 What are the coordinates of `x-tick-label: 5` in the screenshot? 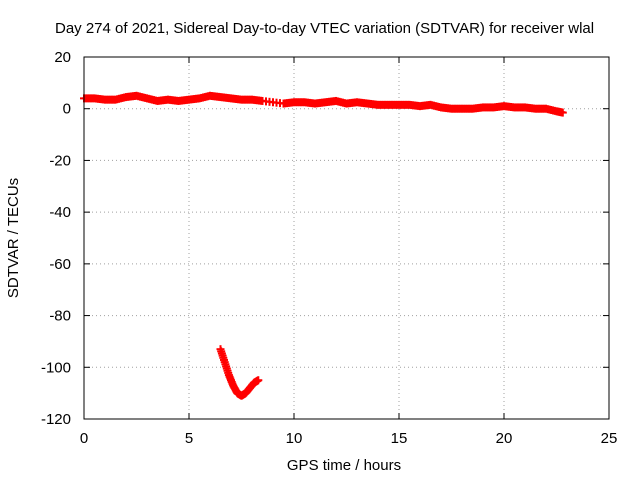 It's located at (189, 438).